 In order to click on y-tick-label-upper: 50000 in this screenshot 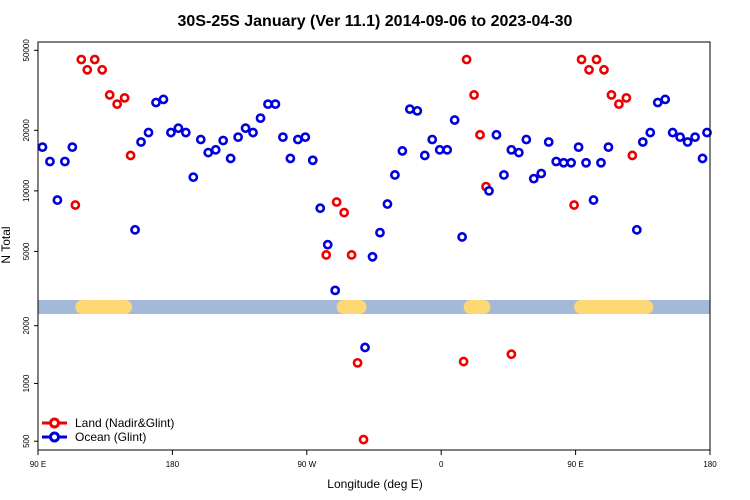, I will do `click(26, 50)`.